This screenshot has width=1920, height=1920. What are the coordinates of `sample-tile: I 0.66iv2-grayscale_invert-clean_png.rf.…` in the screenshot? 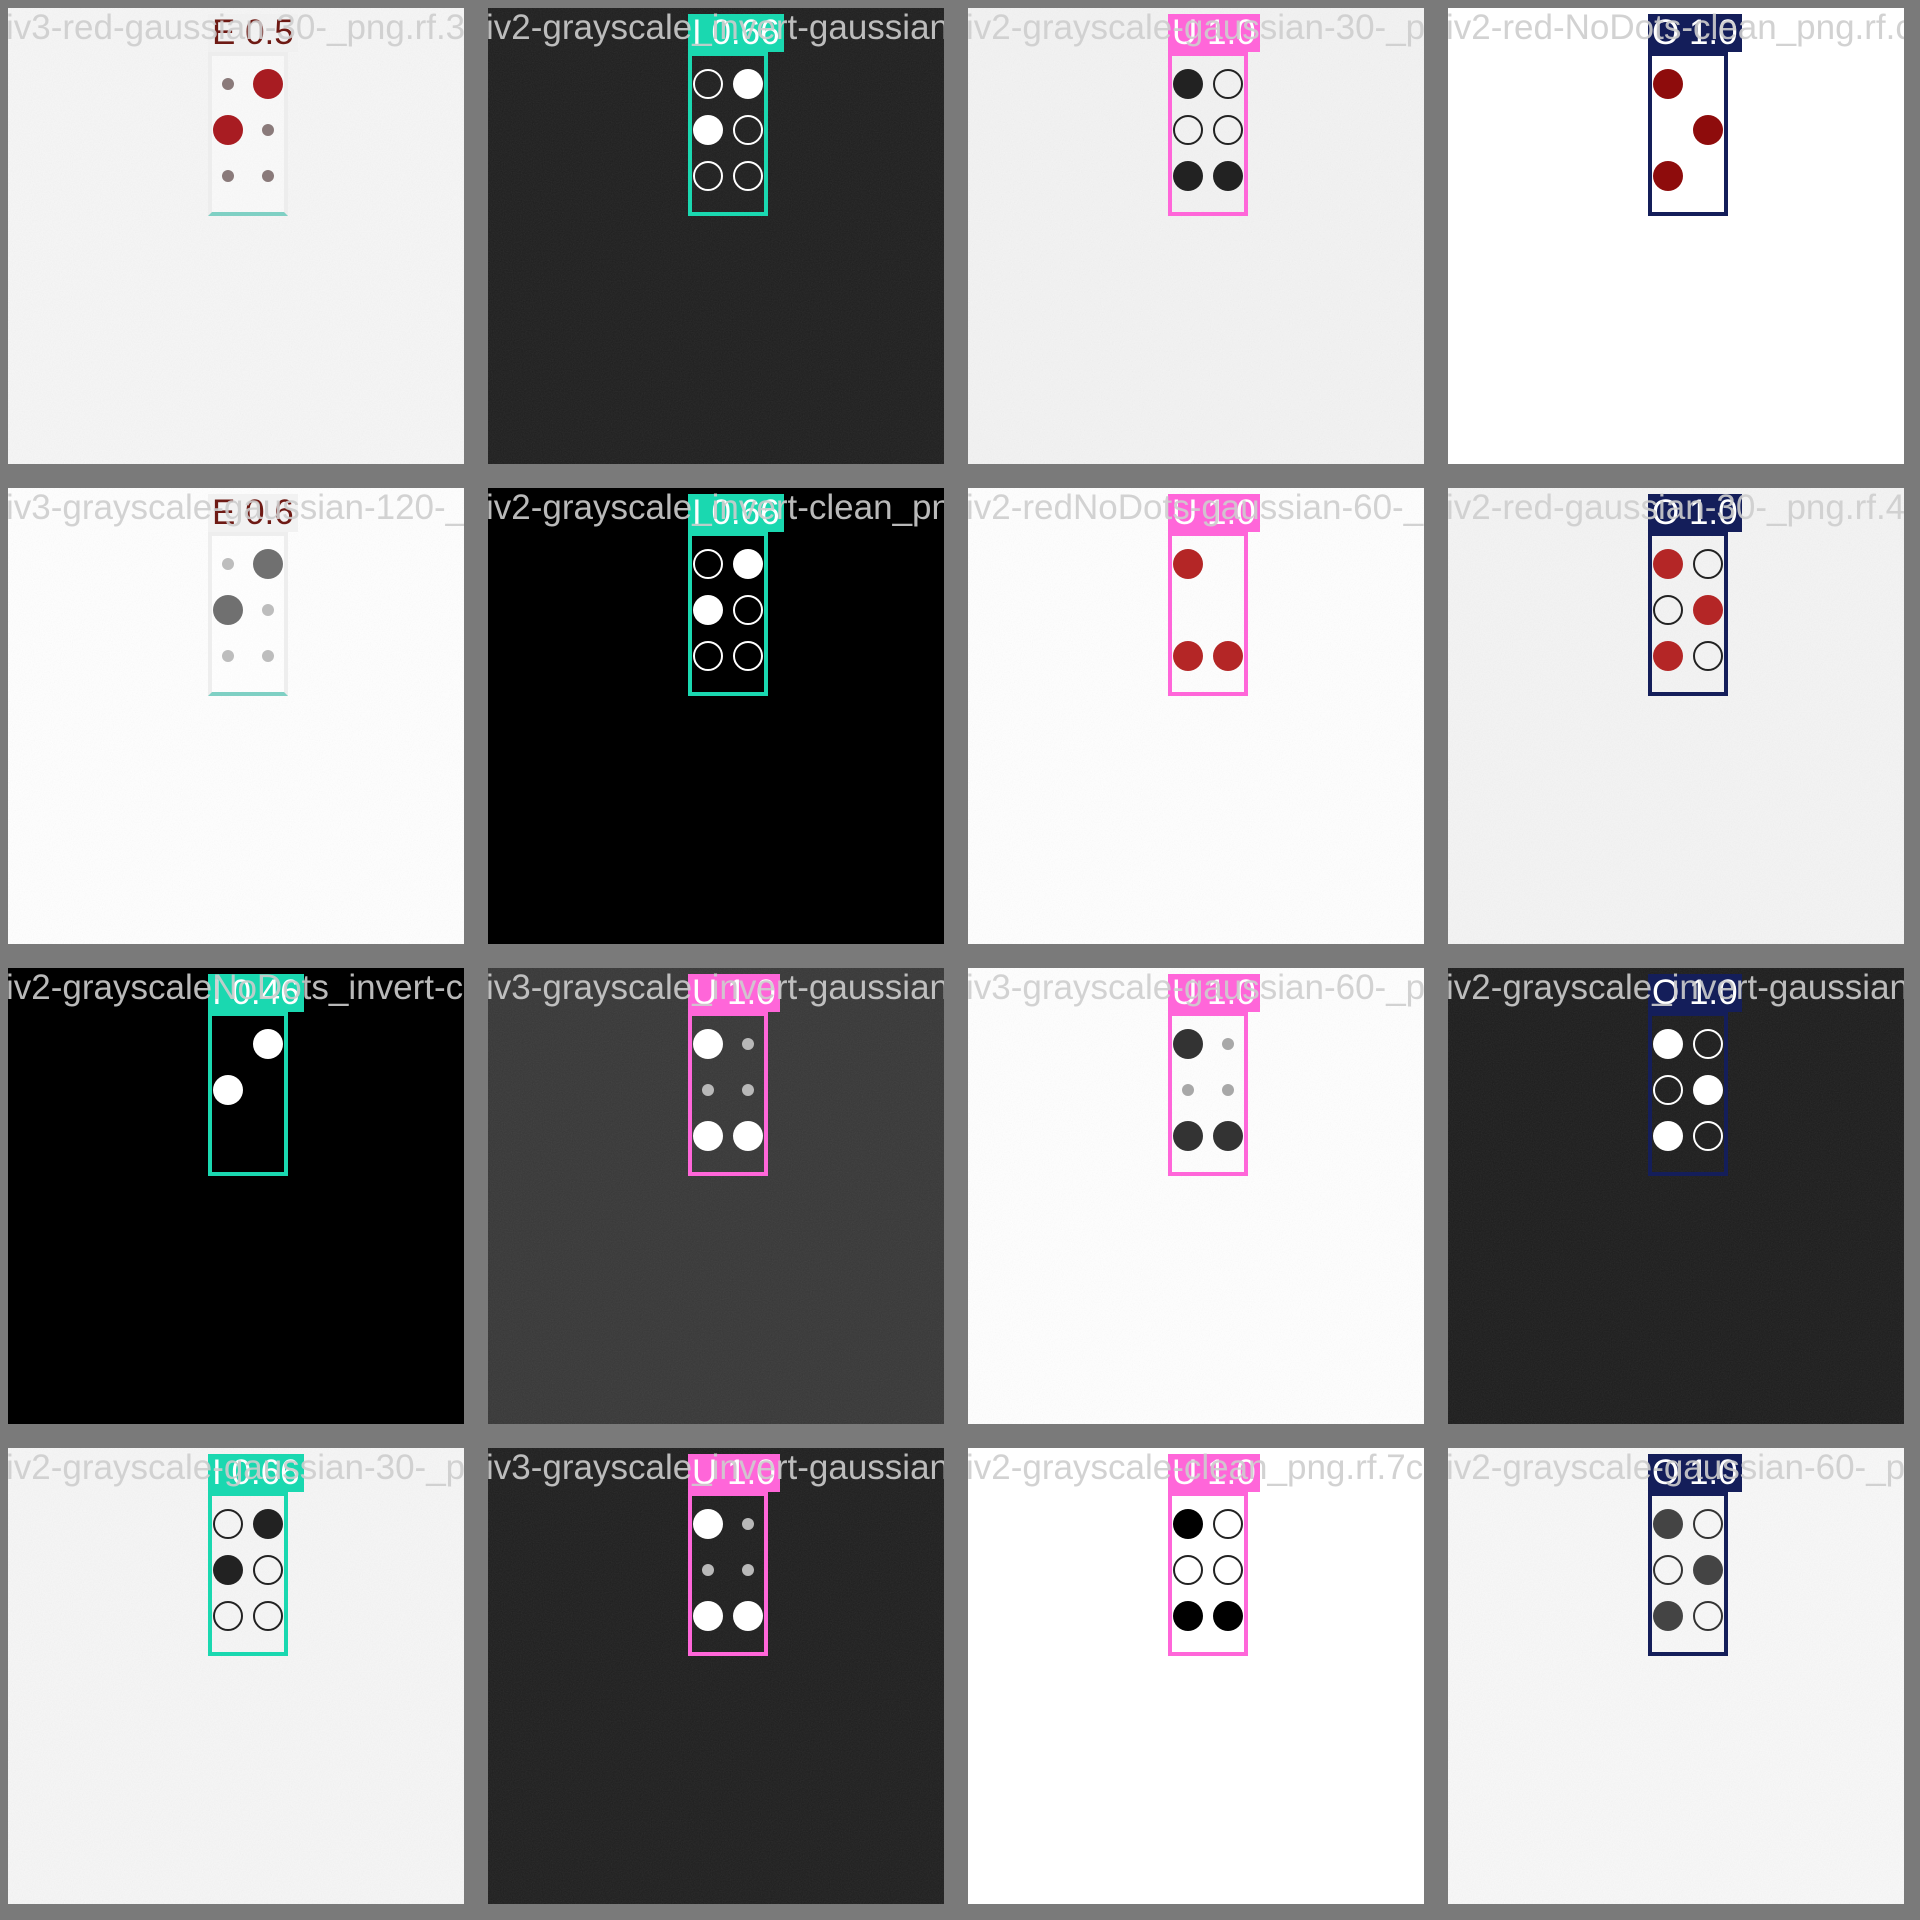 It's located at (716, 716).